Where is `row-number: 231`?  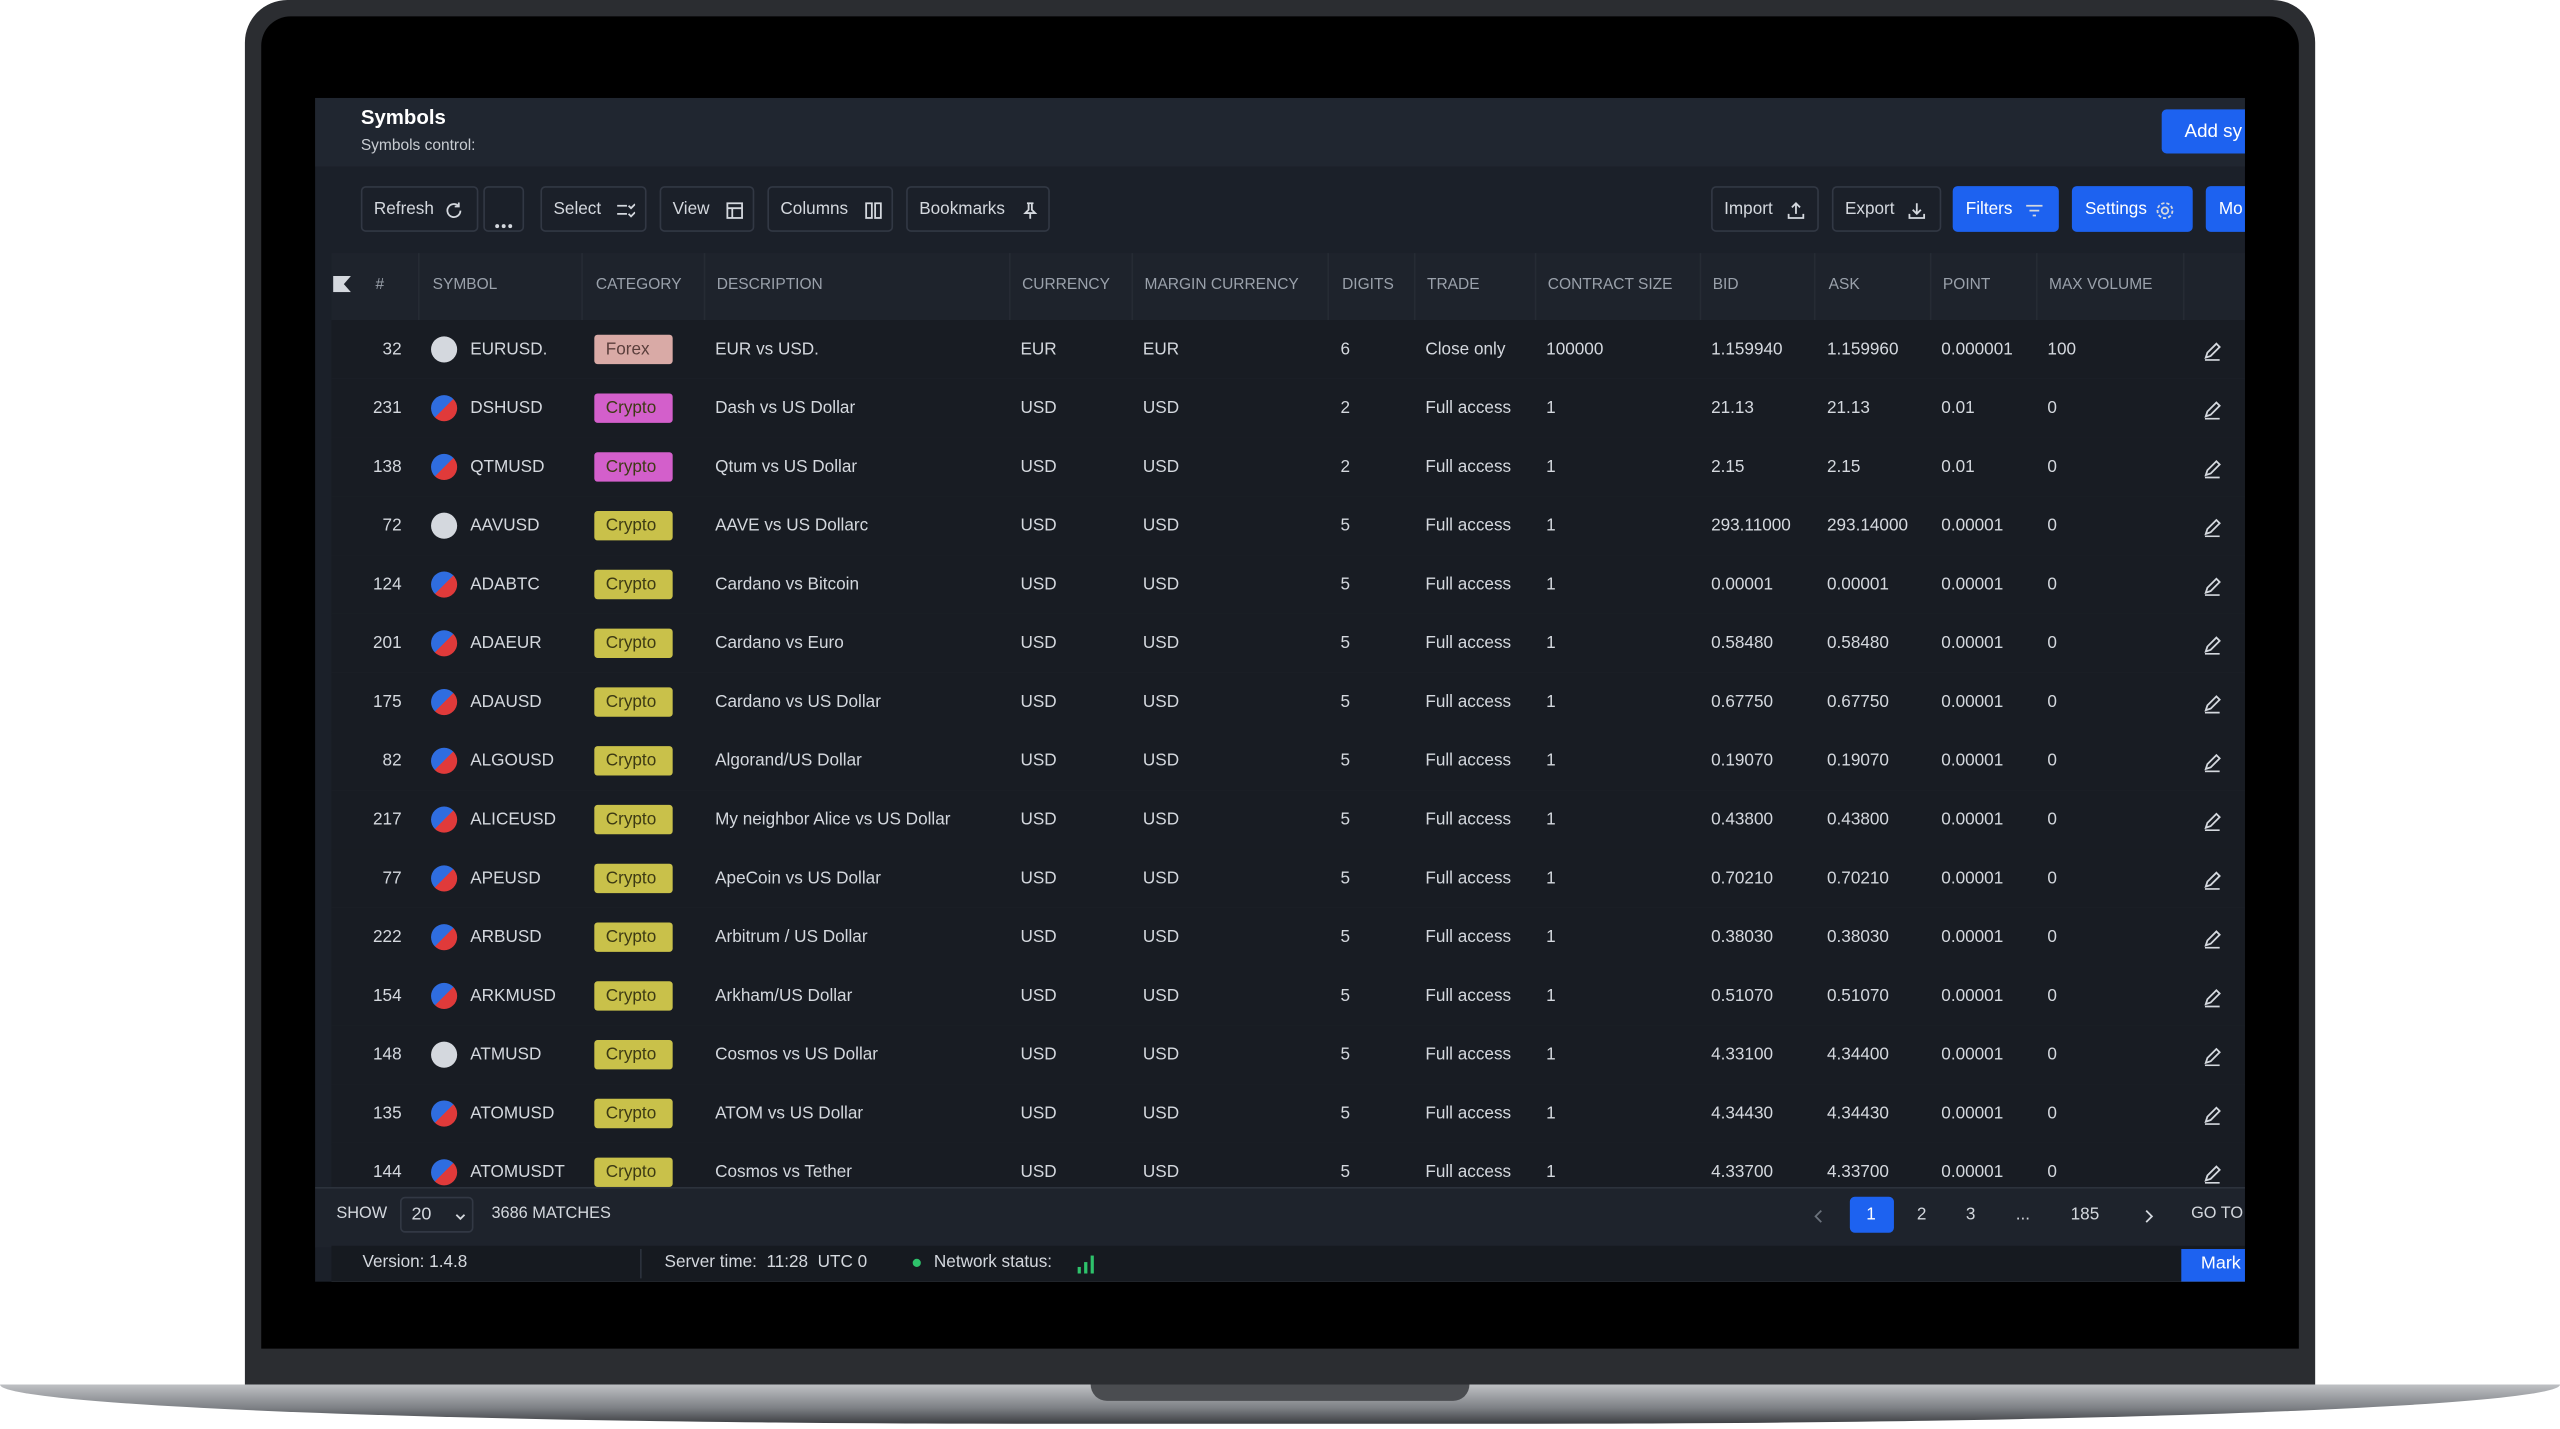 row-number: 231 is located at coordinates (387, 408).